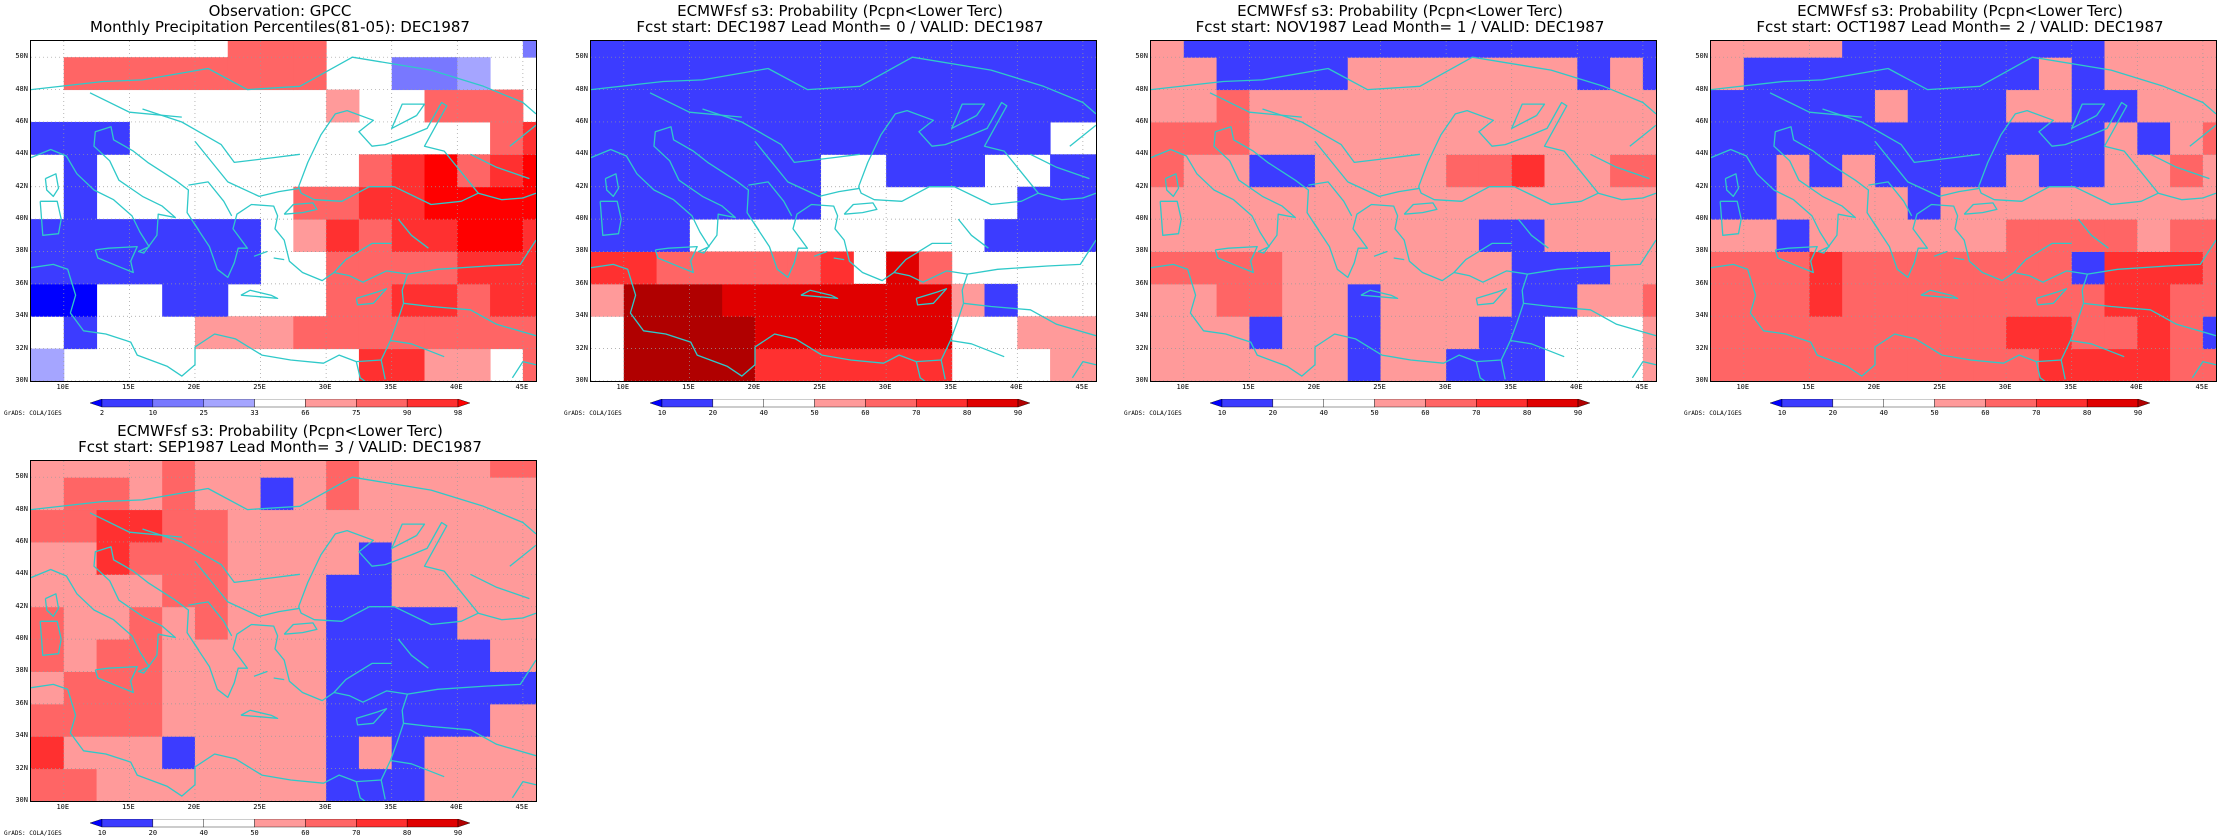  What do you see at coordinates (1527, 413) in the screenshot?
I see `colorbar-label: 80` at bounding box center [1527, 413].